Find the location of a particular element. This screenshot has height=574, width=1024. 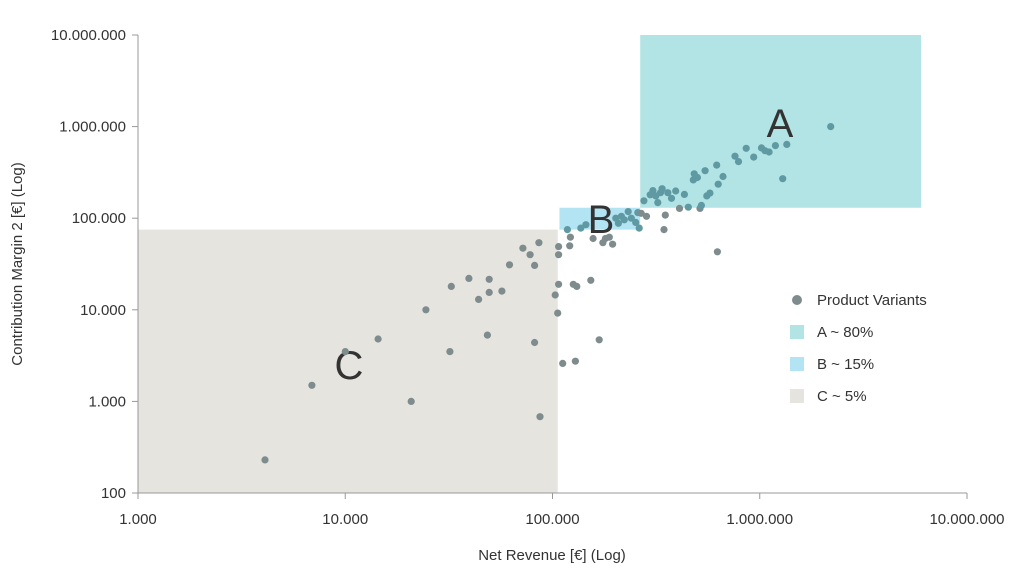

legend-item-product-variants: Product Variants is located at coordinates (858, 300).